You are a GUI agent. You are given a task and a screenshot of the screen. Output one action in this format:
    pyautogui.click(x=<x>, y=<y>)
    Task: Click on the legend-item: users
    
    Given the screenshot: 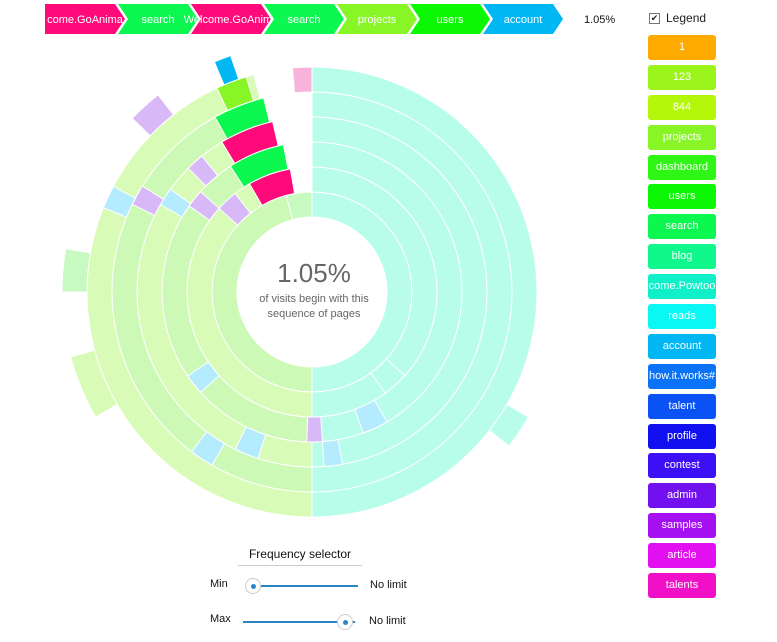 What is the action you would take?
    pyautogui.click(x=682, y=197)
    